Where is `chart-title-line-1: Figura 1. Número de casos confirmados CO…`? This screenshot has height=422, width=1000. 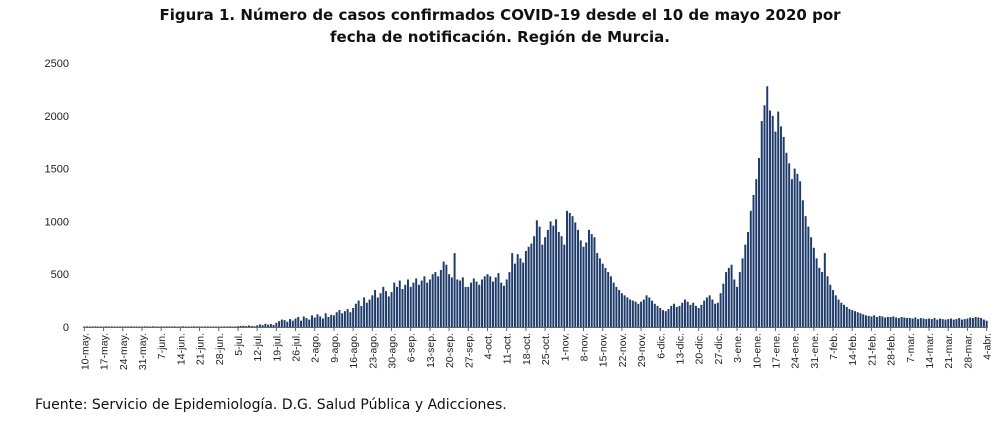
chart-title-line-1: Figura 1. Número de casos confirmados CO… is located at coordinates (500, 15).